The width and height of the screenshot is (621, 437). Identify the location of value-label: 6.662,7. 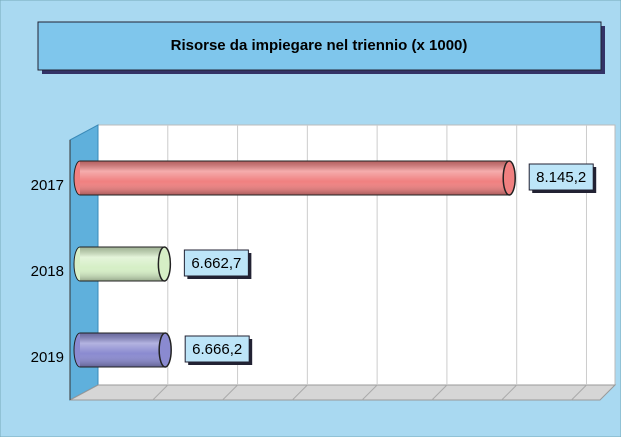
(216, 263).